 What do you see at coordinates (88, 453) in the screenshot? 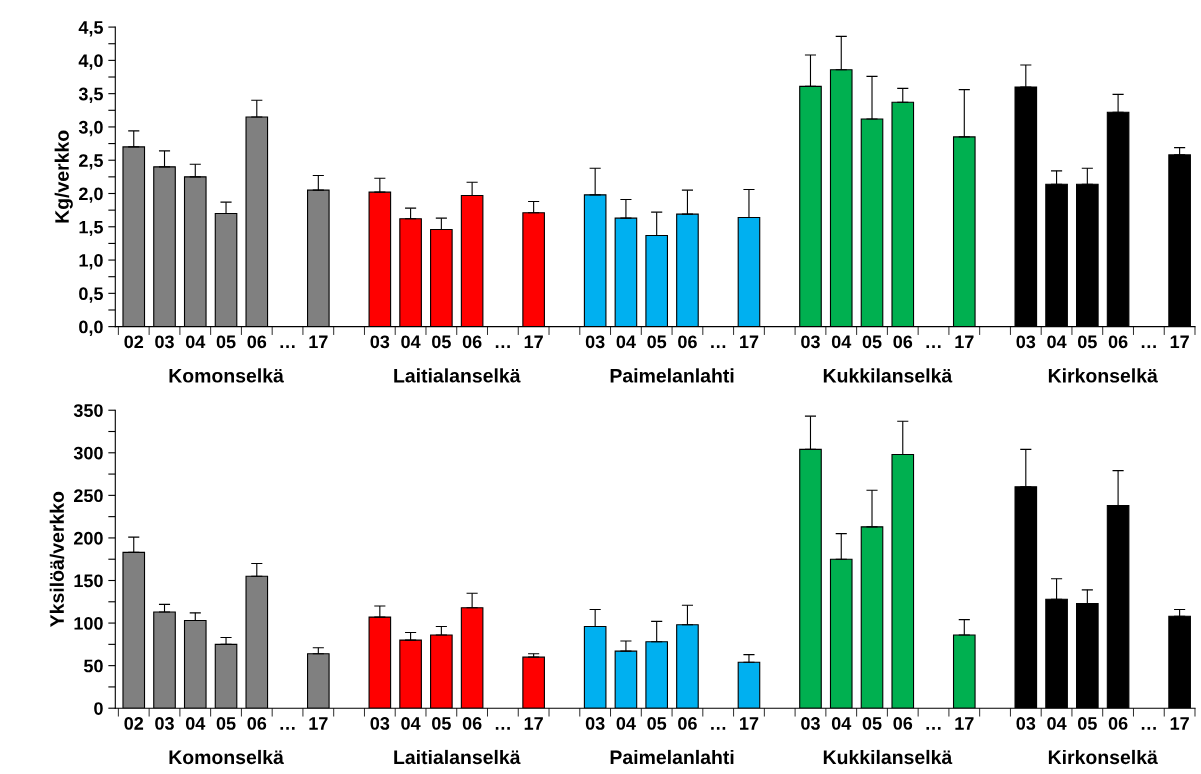
I see `y-tick-label: 300` at bounding box center [88, 453].